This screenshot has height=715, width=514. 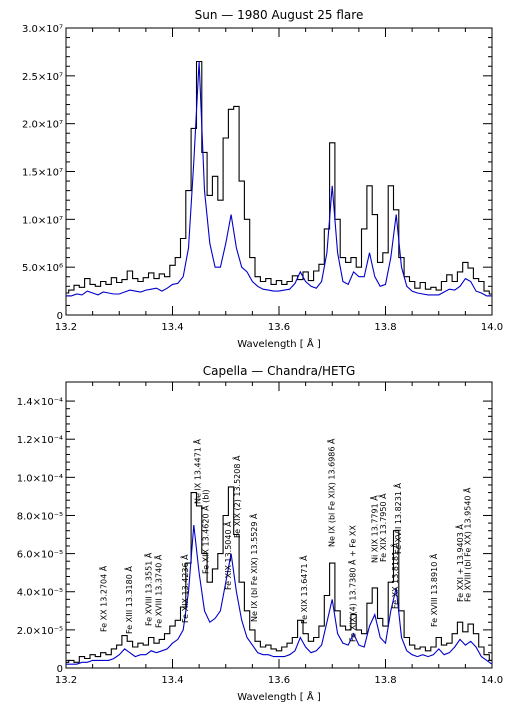 What do you see at coordinates (205, 531) in the screenshot?
I see `line-id-label: Fe XIX 13.4620 Å (bl)` at bounding box center [205, 531].